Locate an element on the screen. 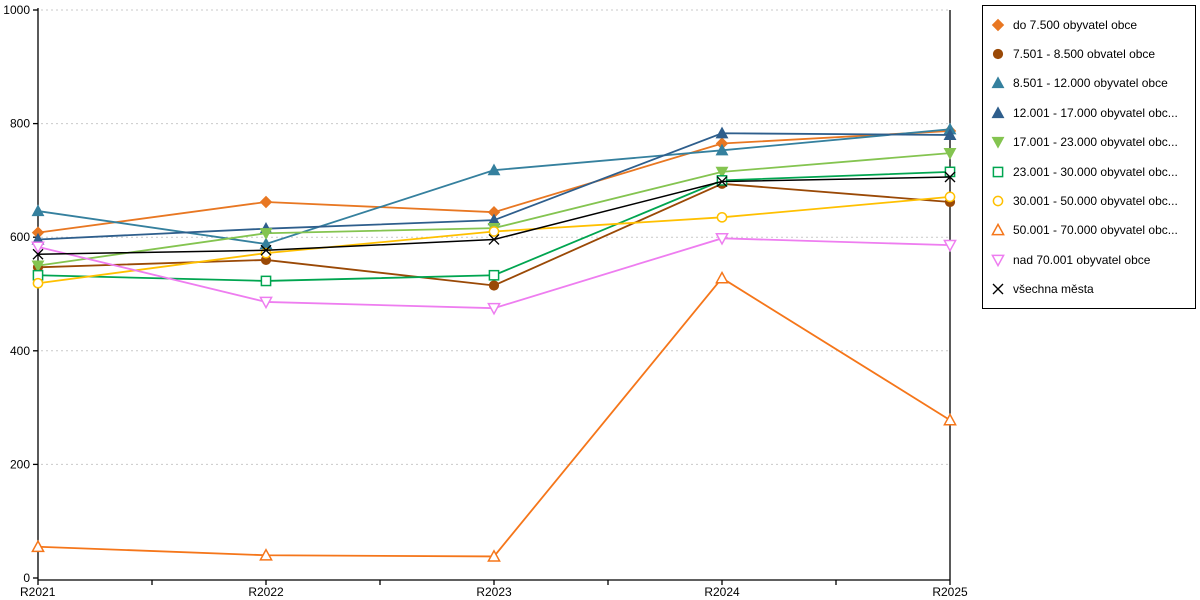 The height and width of the screenshot is (600, 1200). x-marker-icon is located at coordinates (998, 289).